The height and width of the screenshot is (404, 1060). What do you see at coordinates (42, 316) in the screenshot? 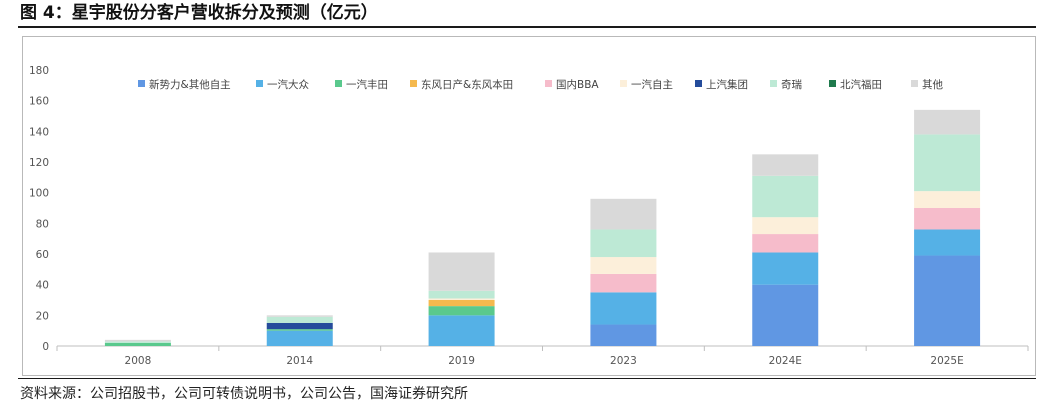
I see `y-tick-label: 20` at bounding box center [42, 316].